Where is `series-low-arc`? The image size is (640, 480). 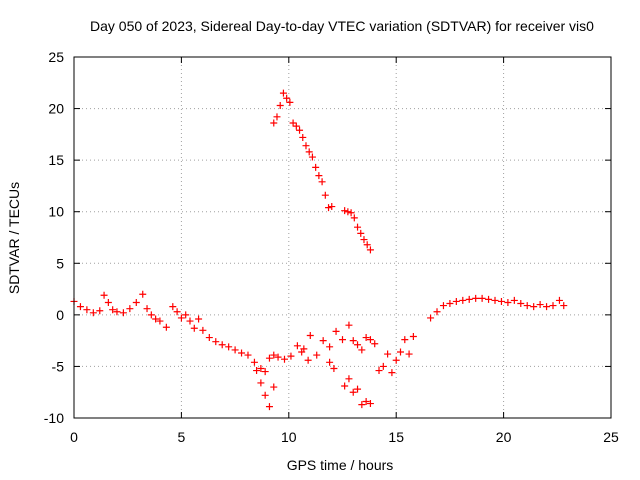 series-low-arc is located at coordinates (243, 333).